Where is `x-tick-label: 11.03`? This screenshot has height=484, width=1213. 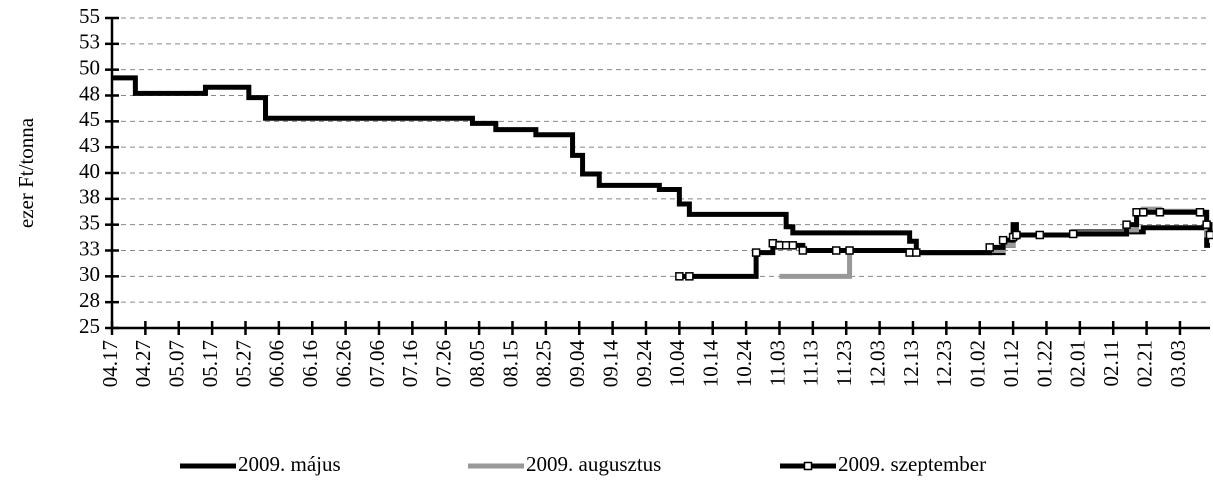 x-tick-label: 11.03 is located at coordinates (777, 363).